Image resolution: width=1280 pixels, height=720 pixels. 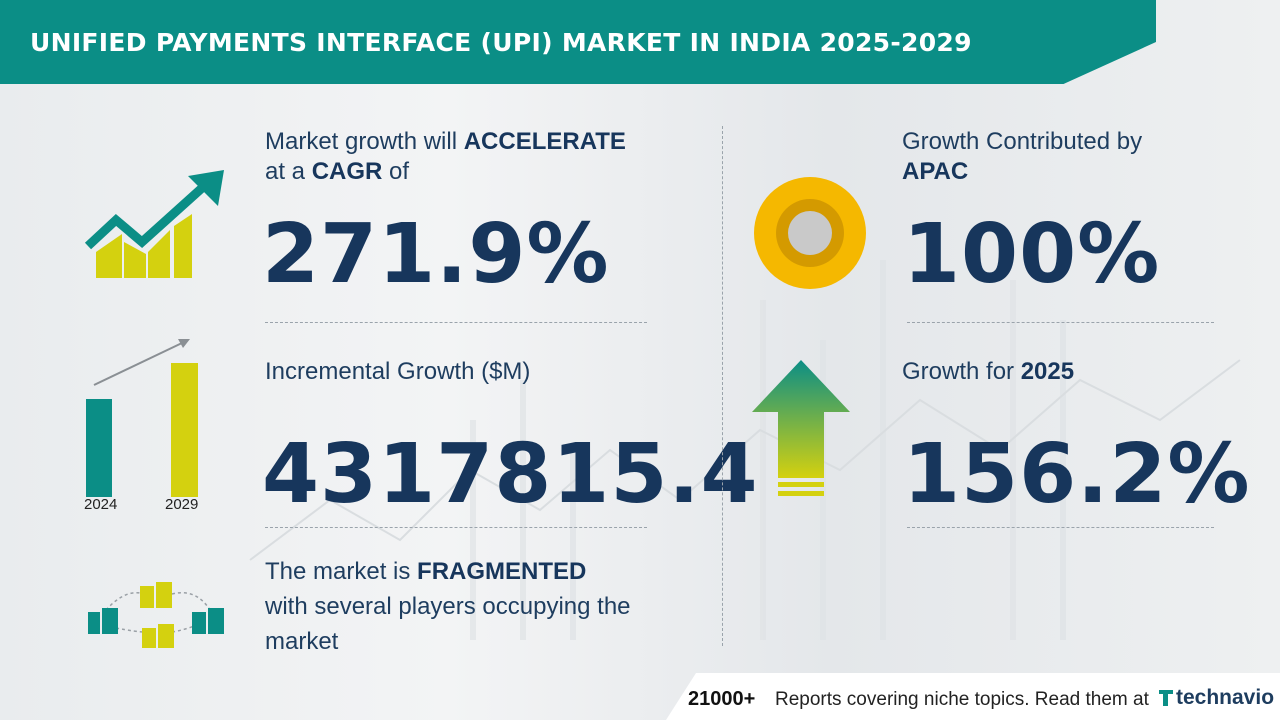 What do you see at coordinates (101, 504) in the screenshot?
I see `year-start-label: 2024` at bounding box center [101, 504].